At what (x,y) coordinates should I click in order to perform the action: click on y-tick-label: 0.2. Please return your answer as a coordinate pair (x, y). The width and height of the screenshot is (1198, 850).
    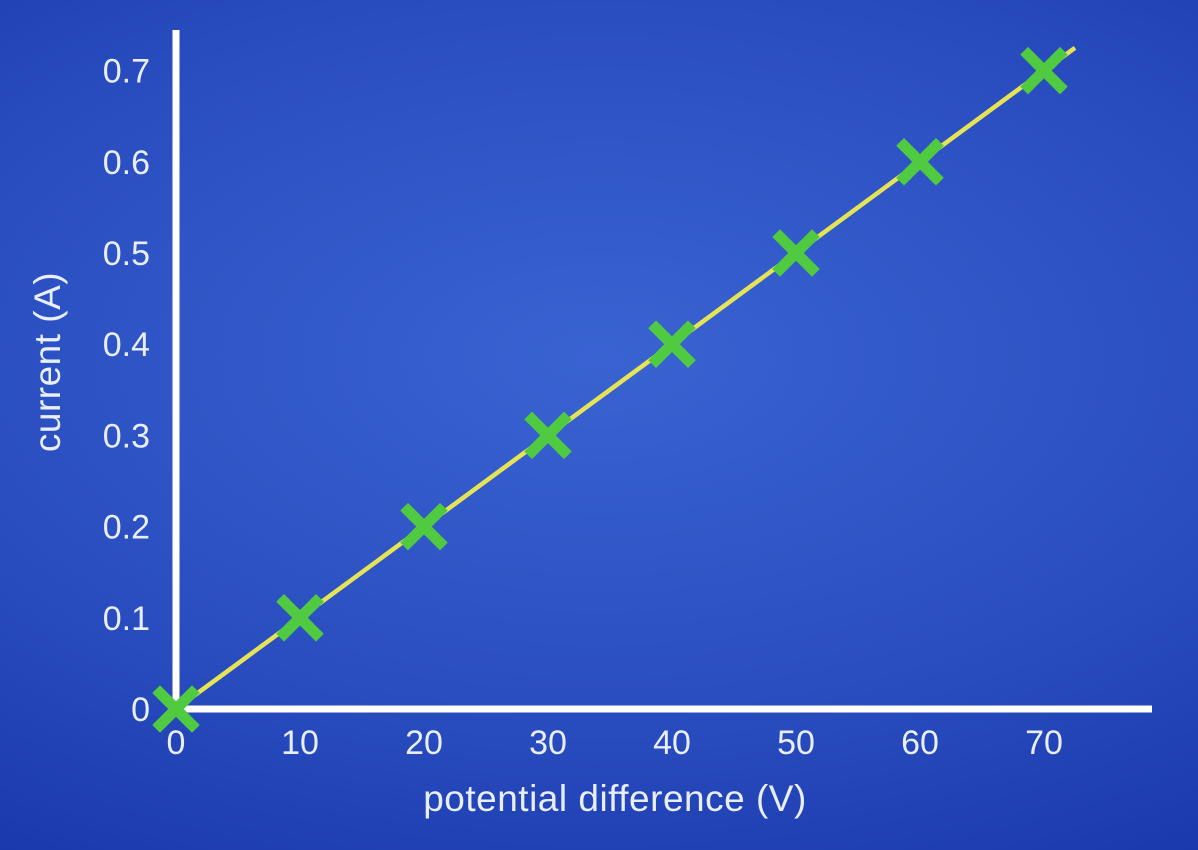
    Looking at the image, I should click on (126, 528).